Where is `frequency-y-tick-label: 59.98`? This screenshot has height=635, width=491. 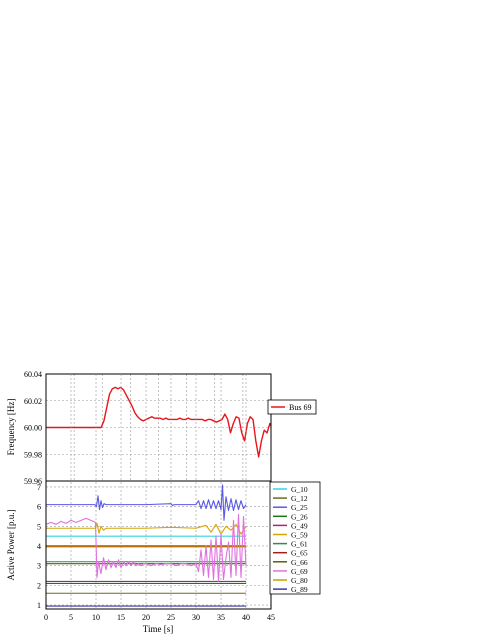
frequency-y-tick-label: 59.98 is located at coordinates (33, 454).